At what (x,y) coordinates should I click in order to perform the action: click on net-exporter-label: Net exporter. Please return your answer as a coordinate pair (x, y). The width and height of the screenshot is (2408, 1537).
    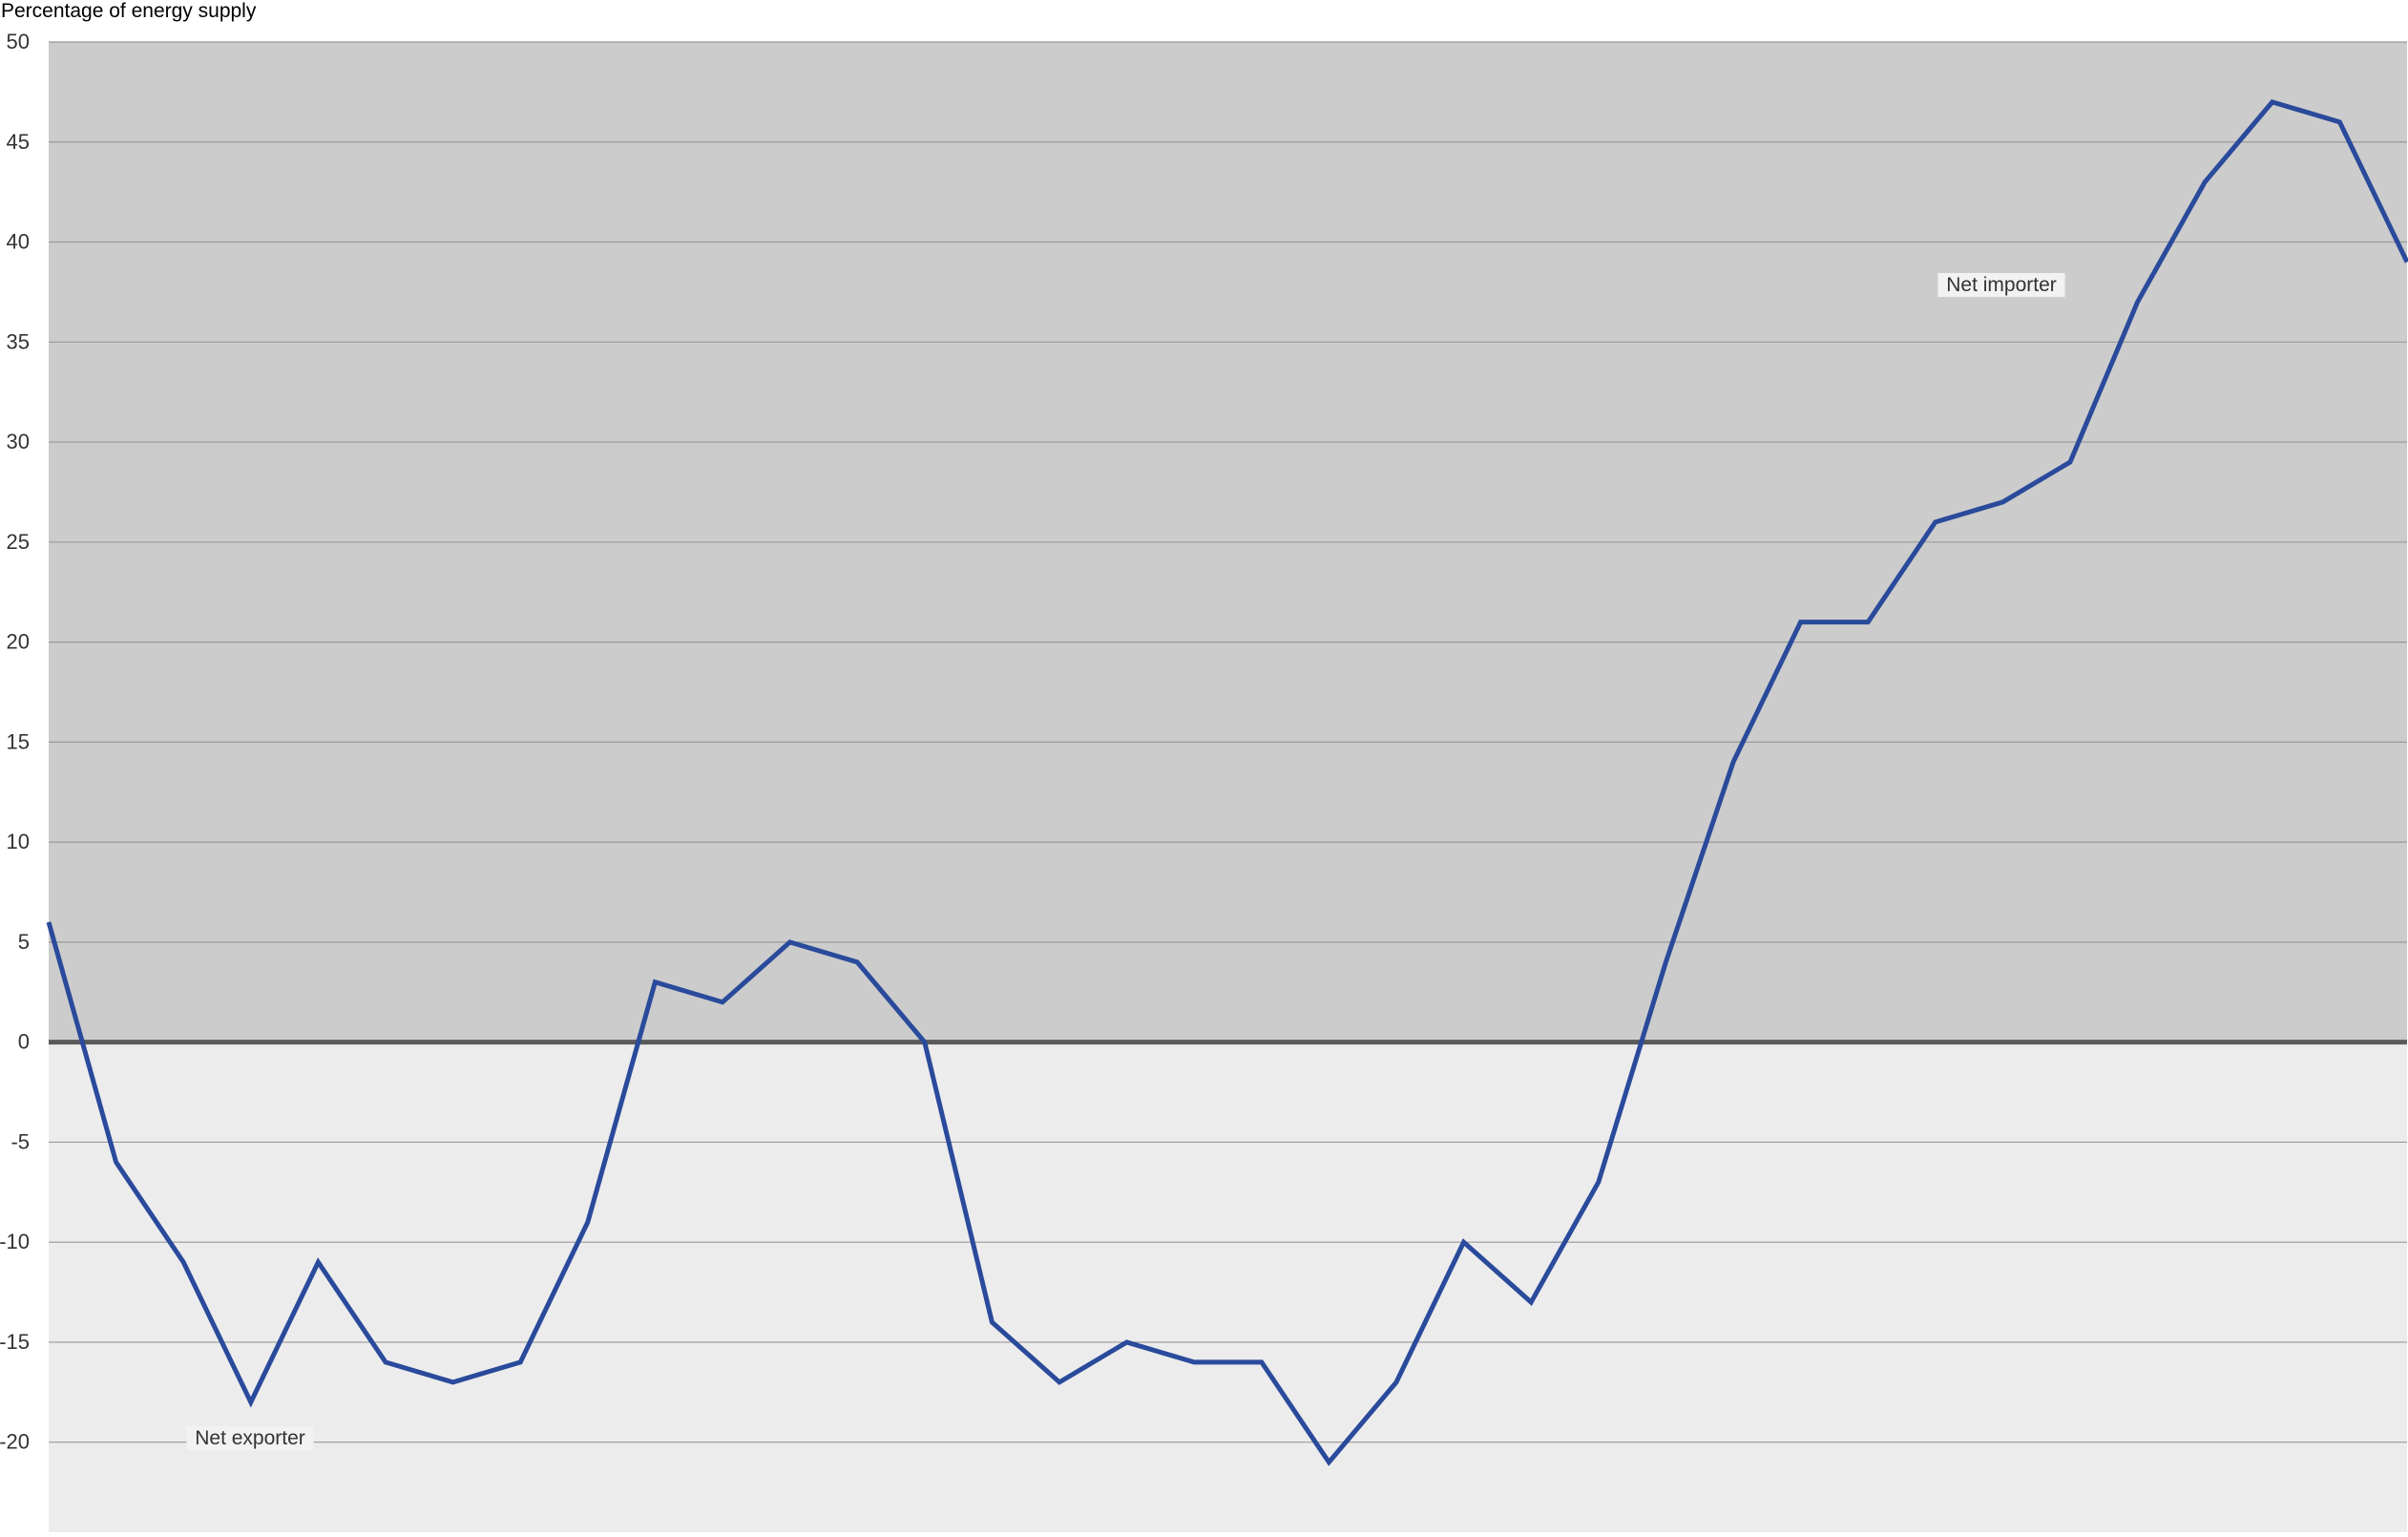
    Looking at the image, I should click on (250, 1438).